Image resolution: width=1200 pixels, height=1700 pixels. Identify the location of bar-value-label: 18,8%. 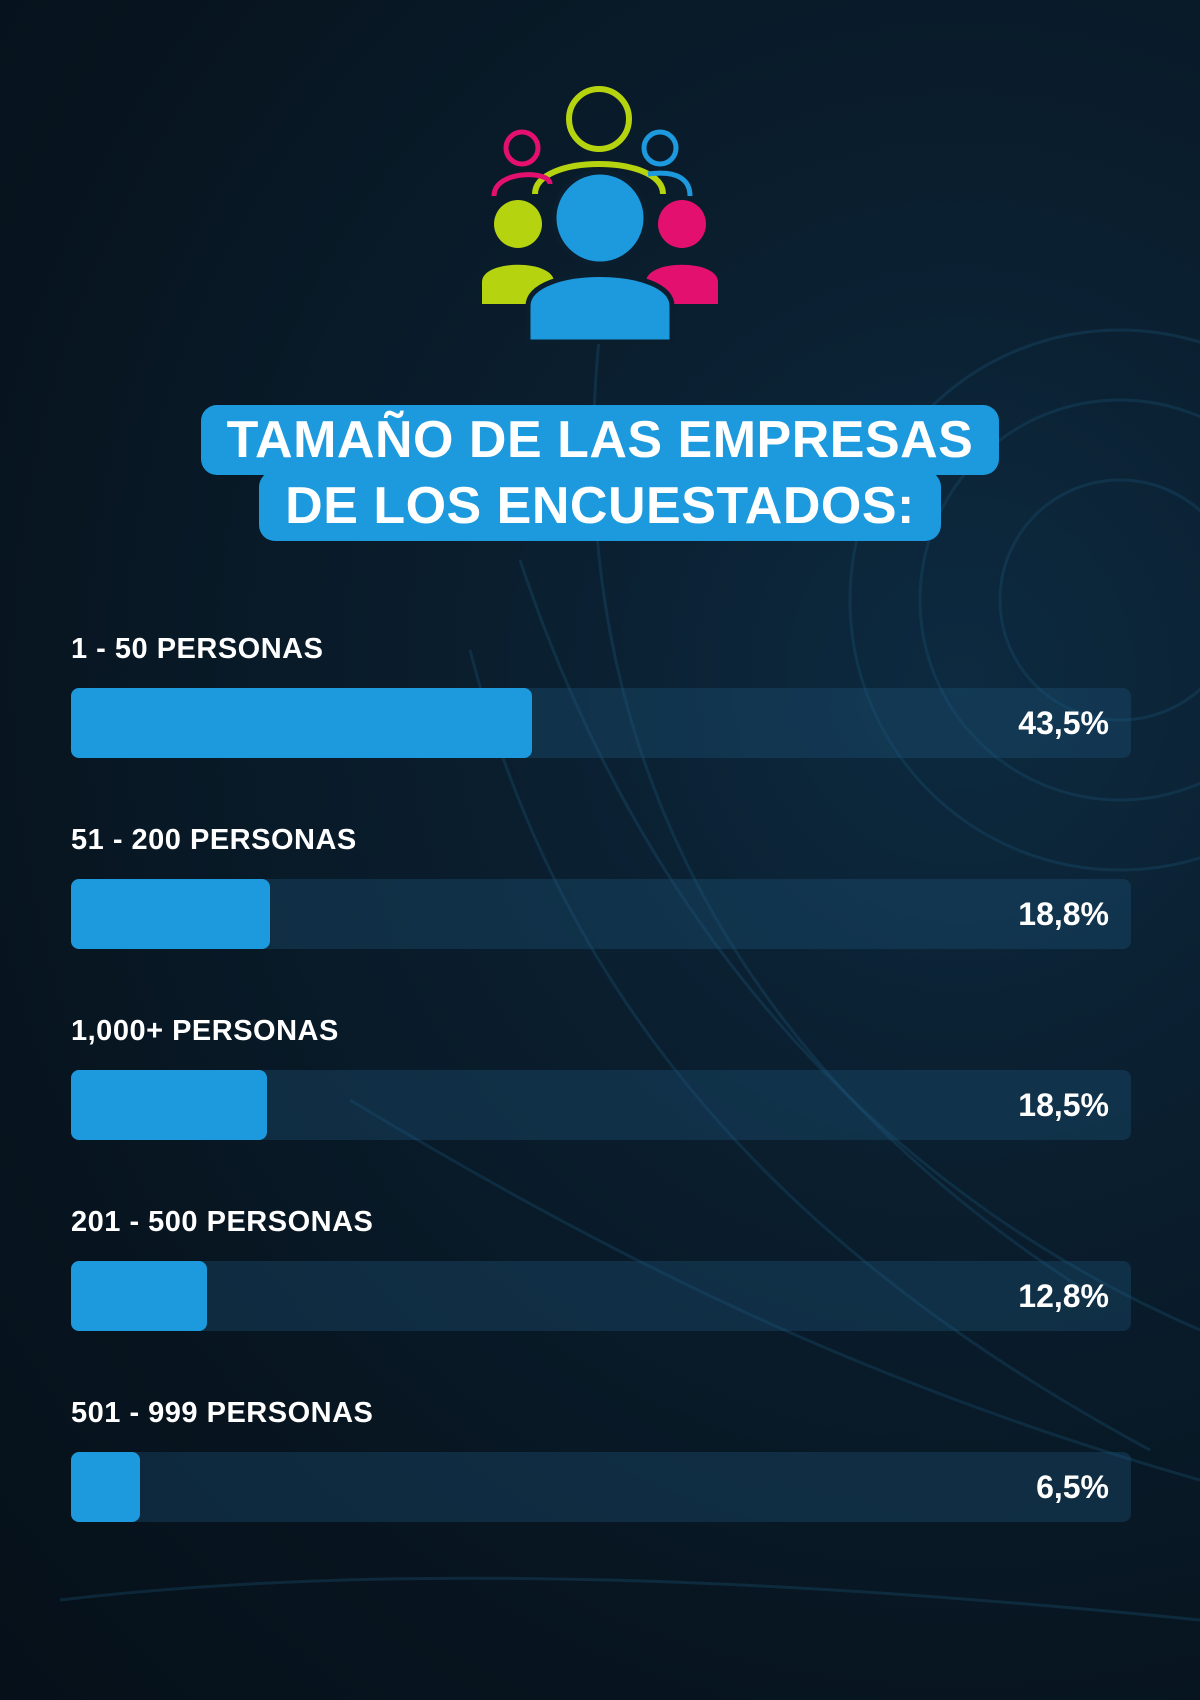
(1063, 914).